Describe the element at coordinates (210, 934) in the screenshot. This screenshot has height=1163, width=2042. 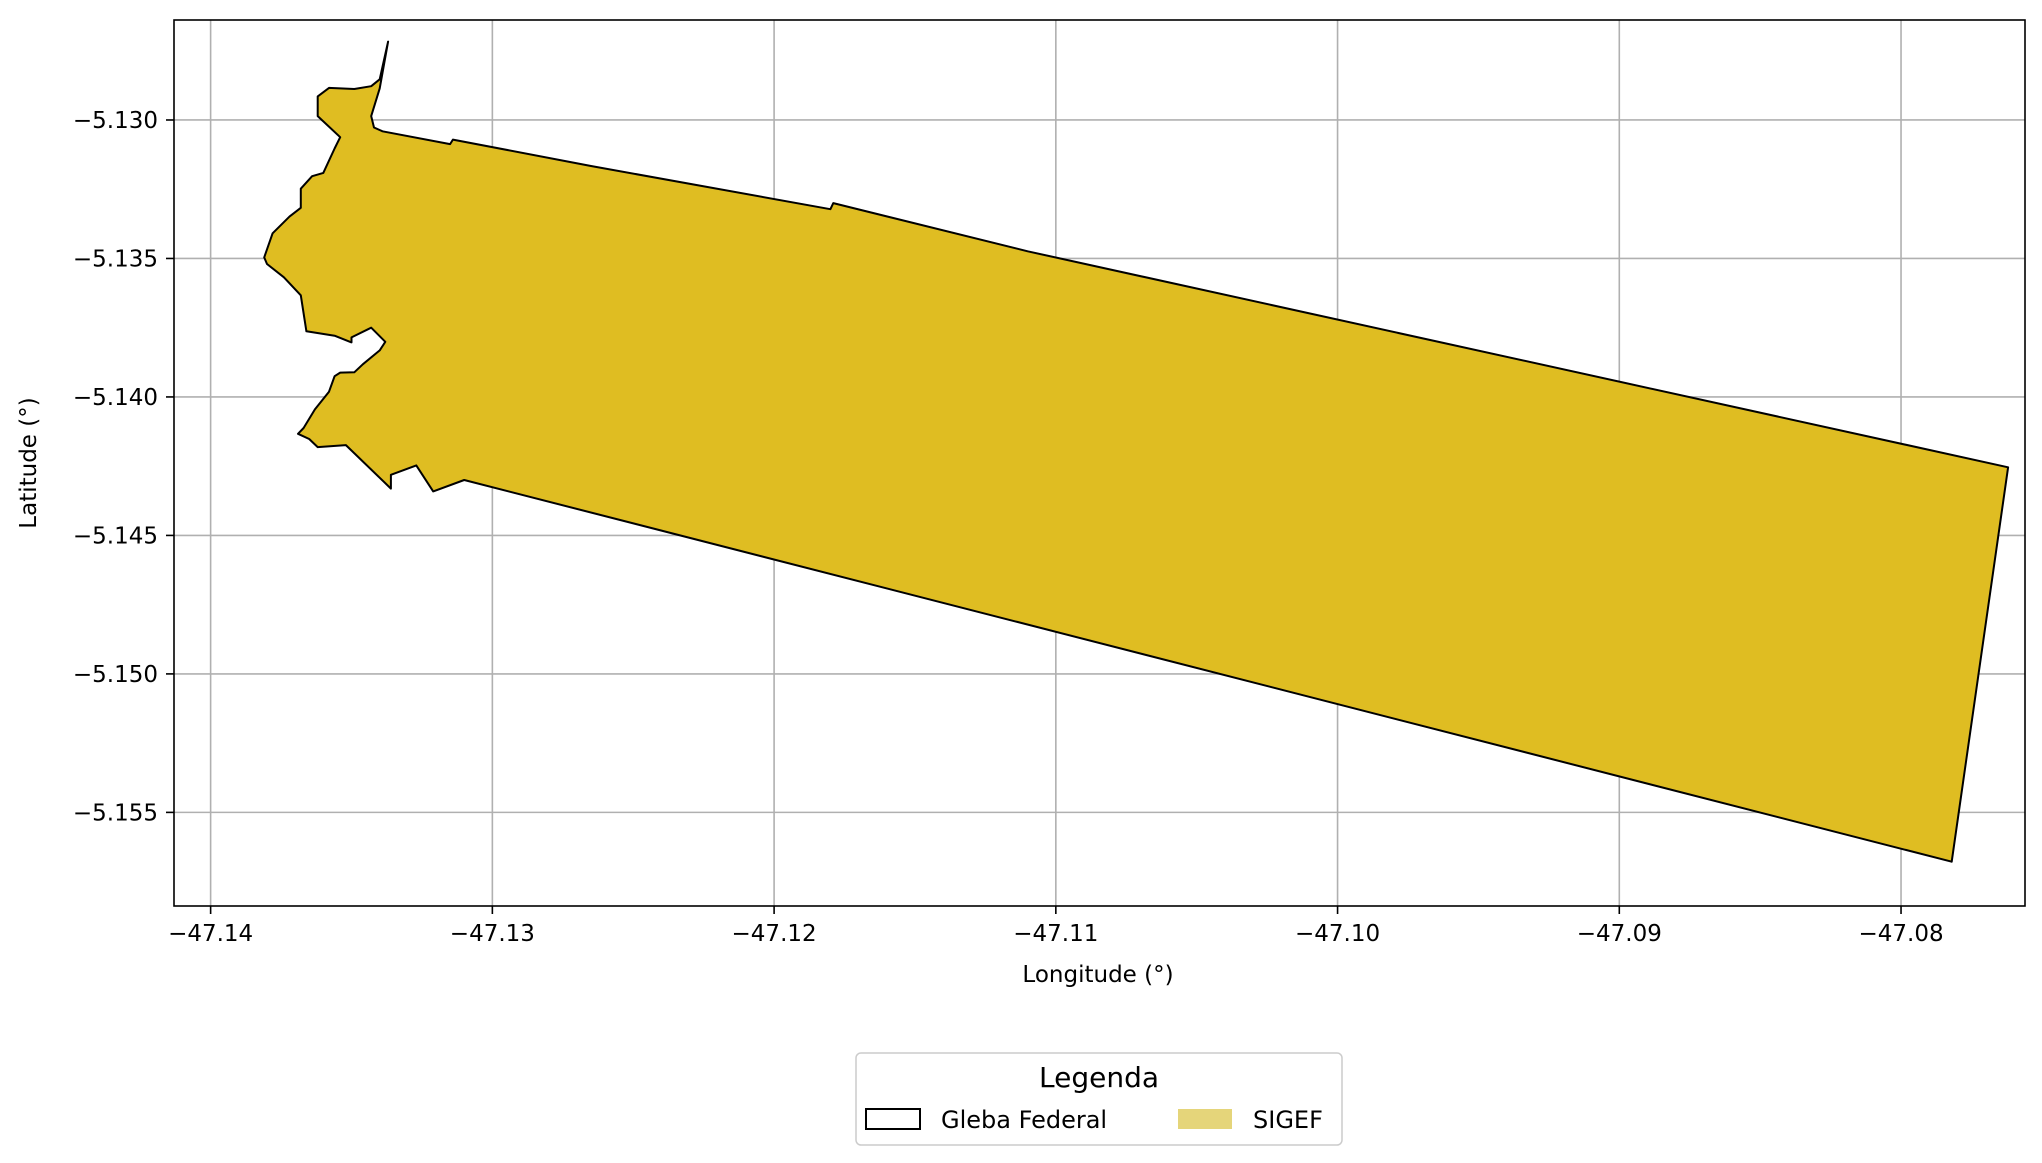
I see `x-tick-label: −47.14` at that location.